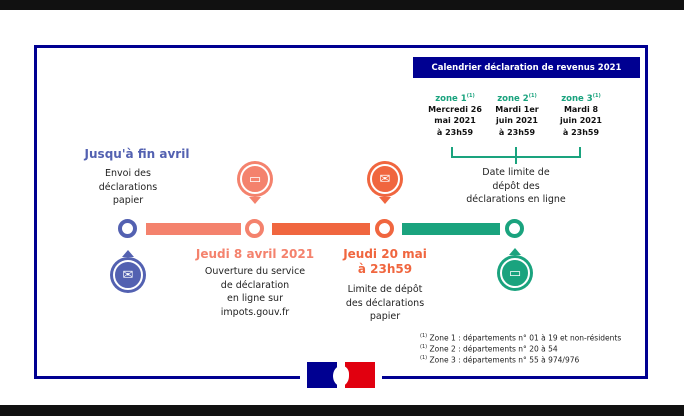  I want to click on text-line: de déclaration, so click(255, 285).